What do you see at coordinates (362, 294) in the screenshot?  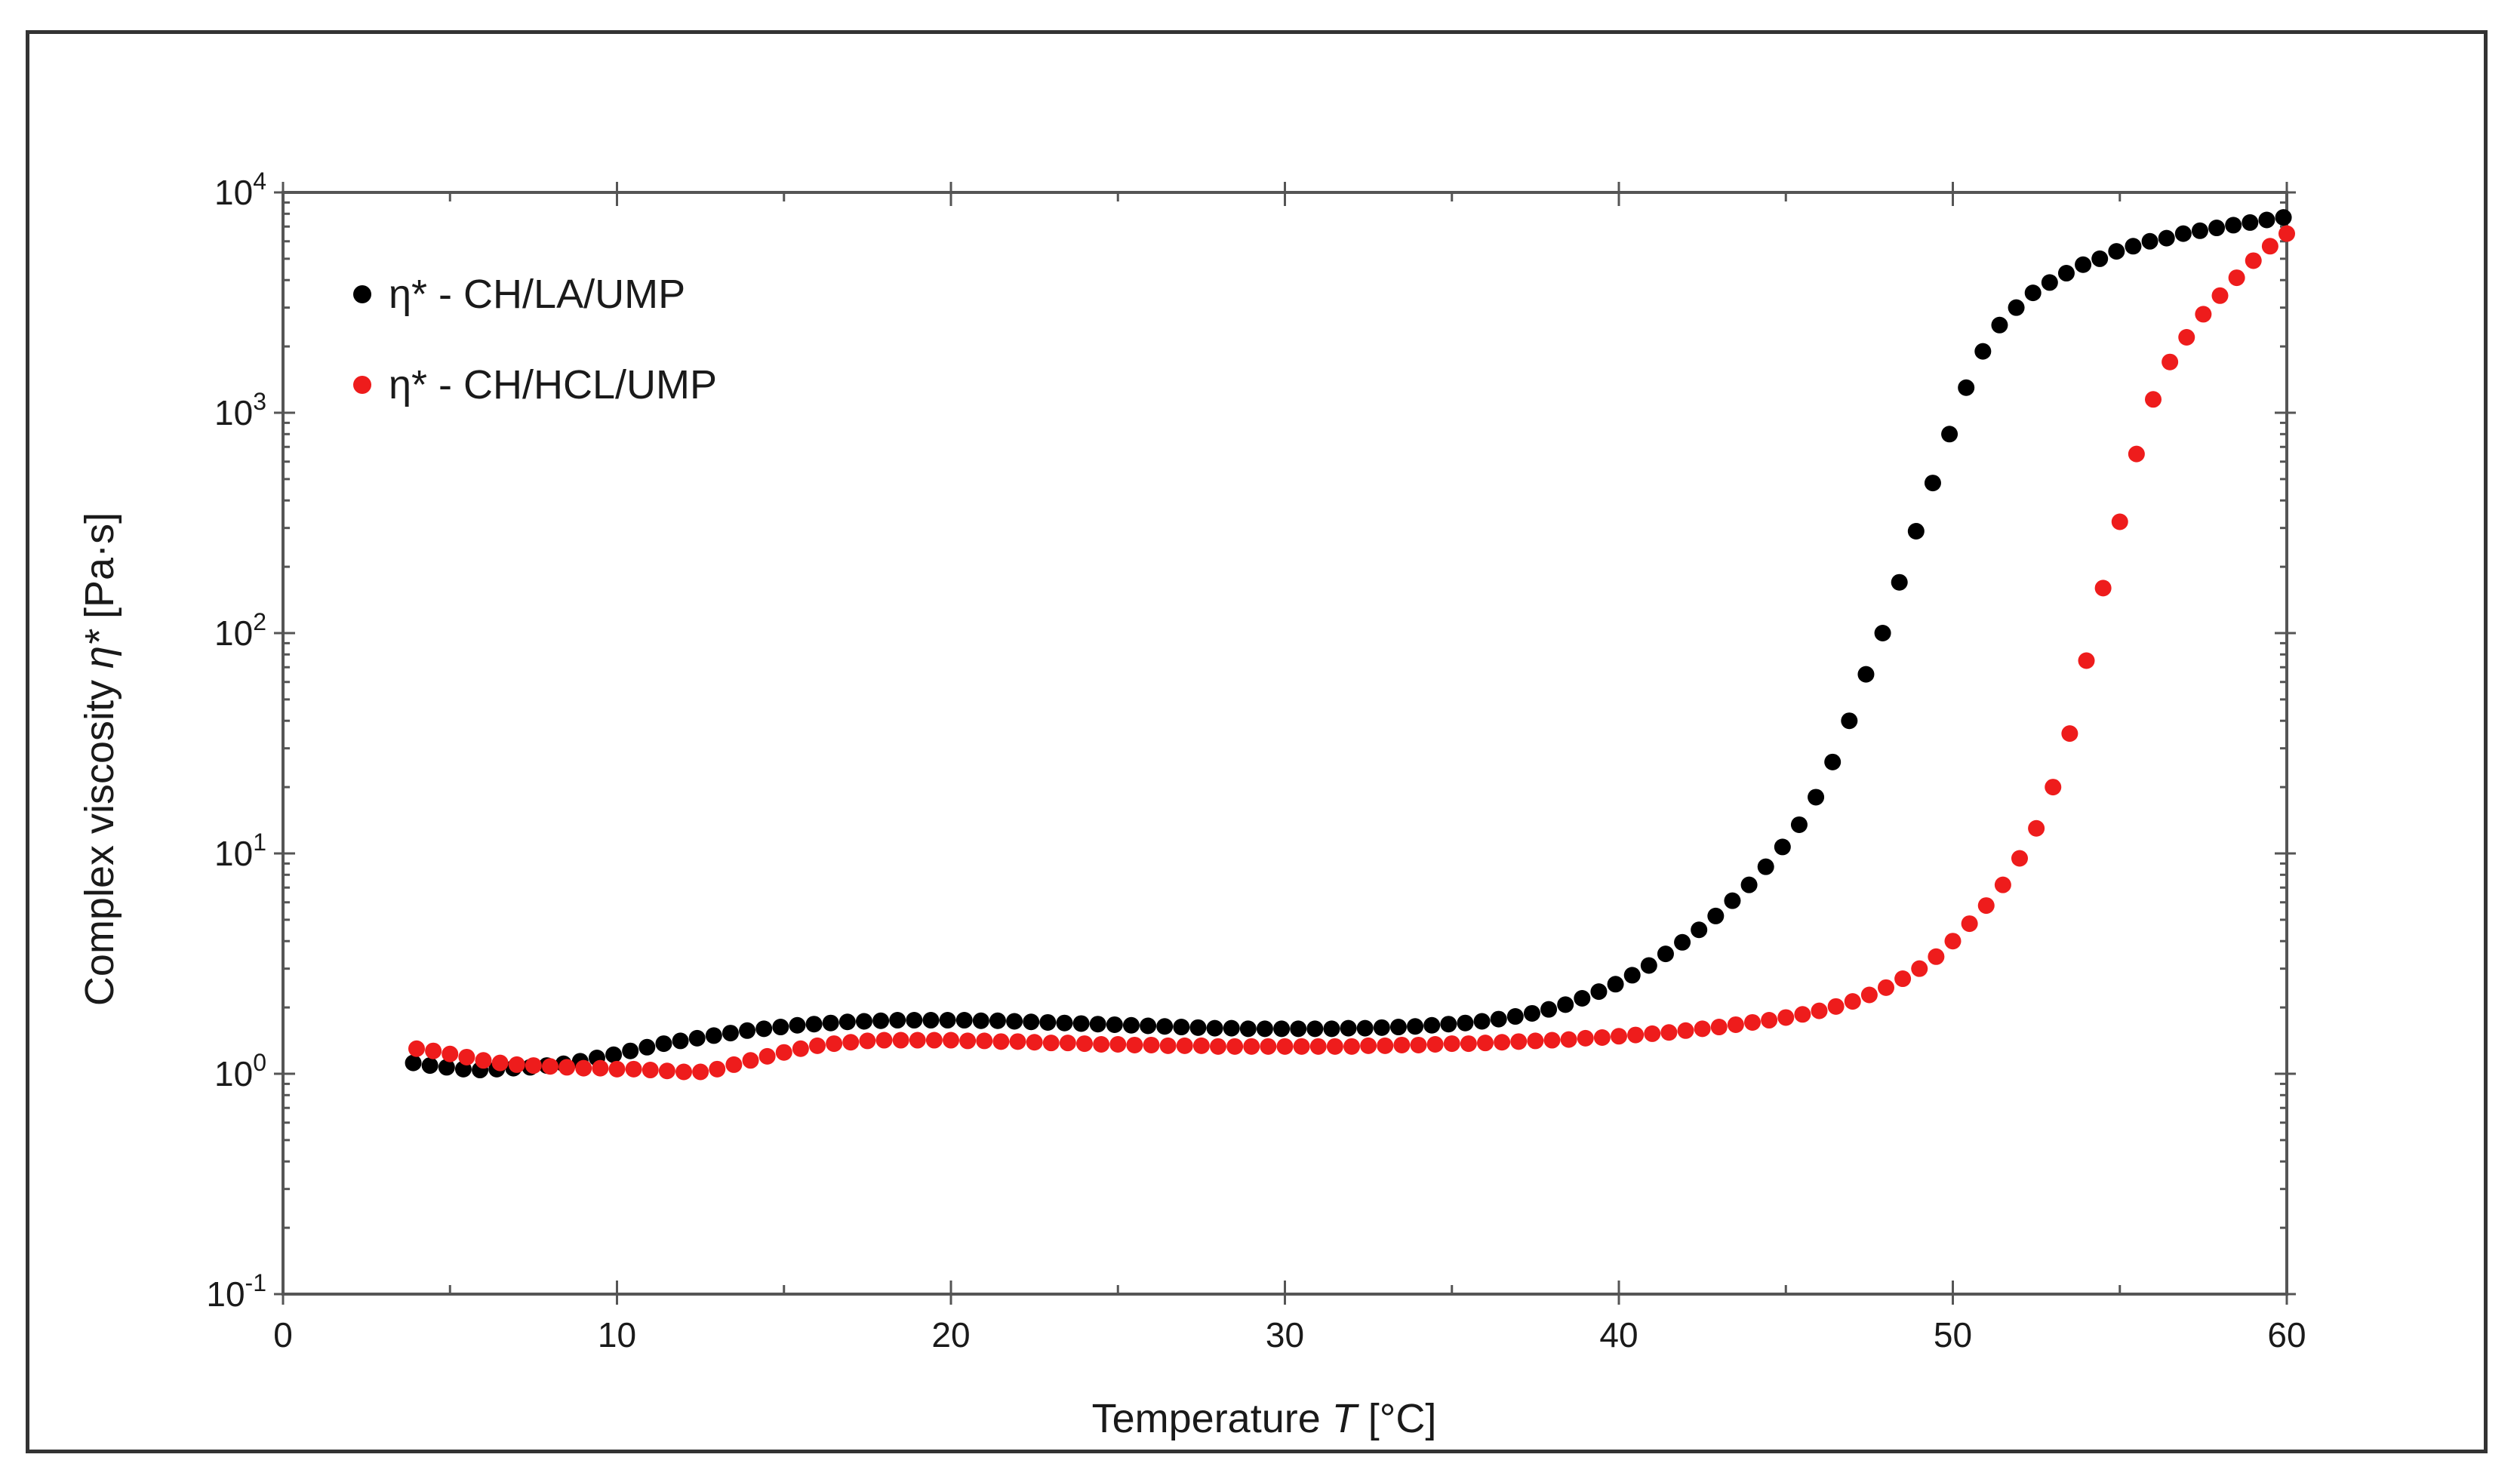 I see `legend-marker-ch-la-ump` at bounding box center [362, 294].